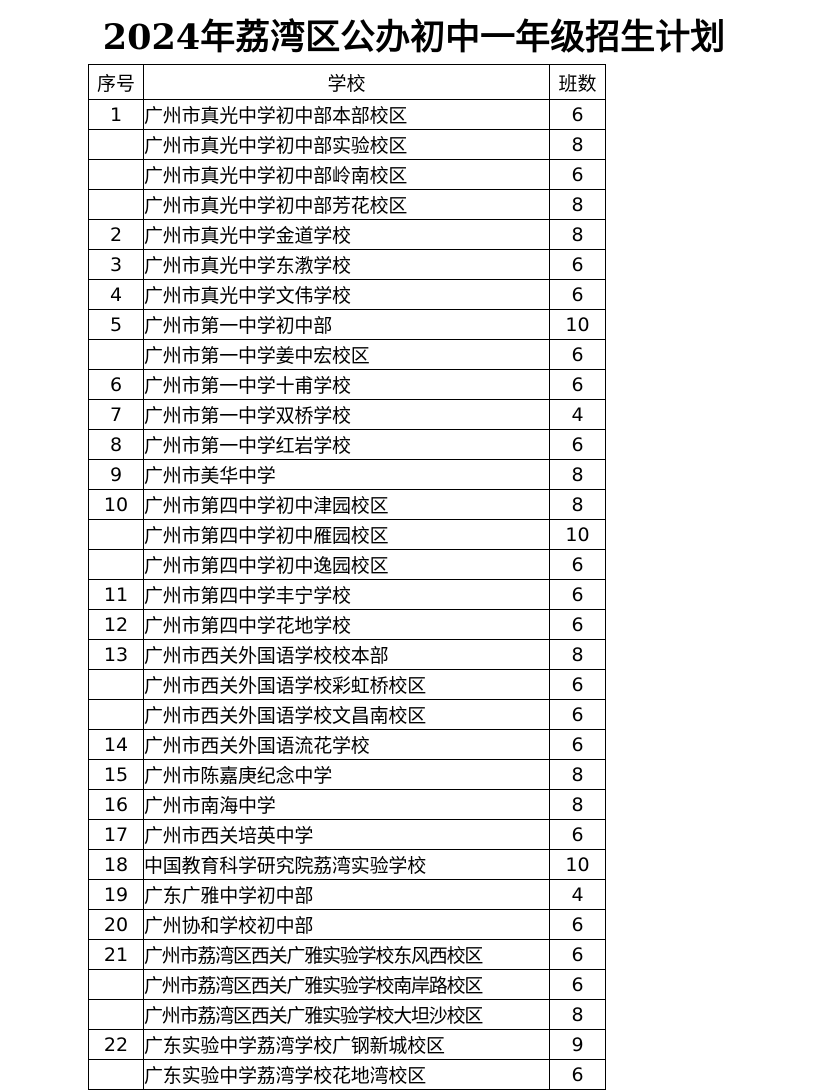  Describe the element at coordinates (116, 234) in the screenshot. I see `cell-index: 2` at that location.